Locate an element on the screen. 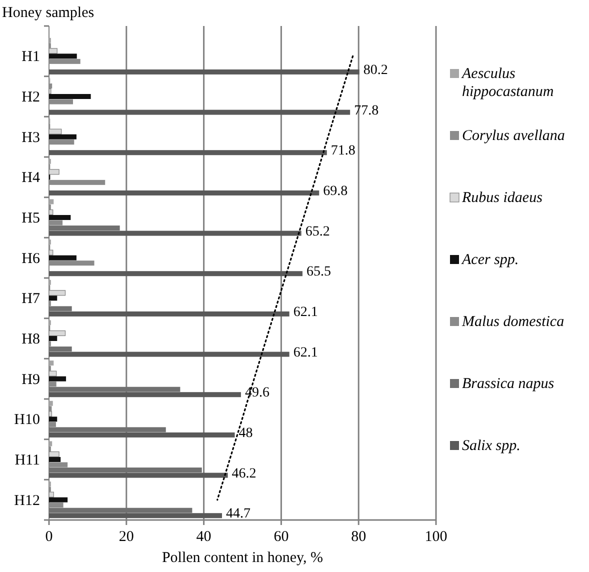 Image resolution: width=589 pixels, height=572 pixels. x-tick-label: 20 is located at coordinates (126, 537).